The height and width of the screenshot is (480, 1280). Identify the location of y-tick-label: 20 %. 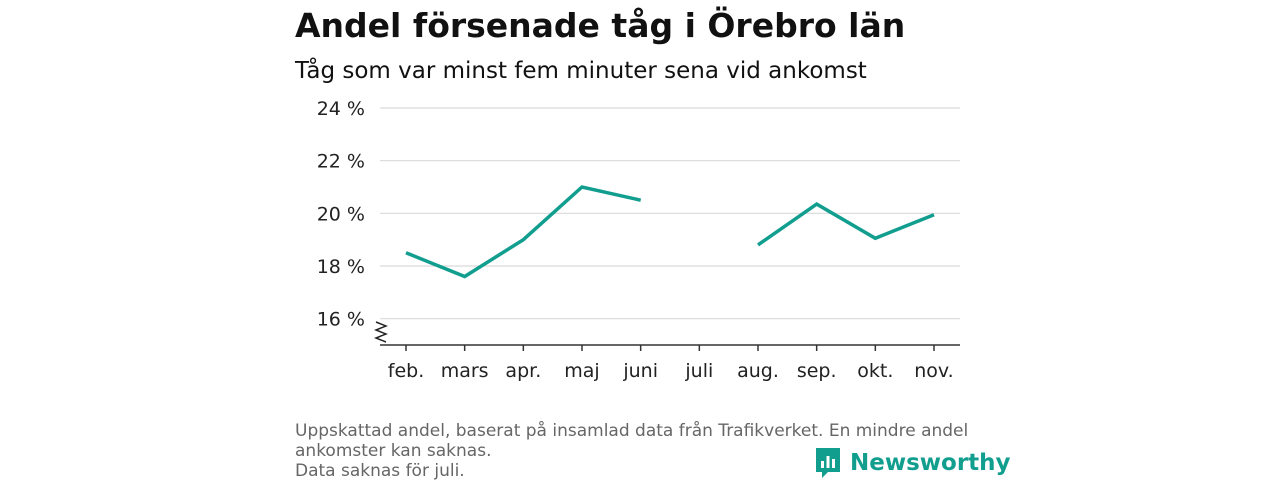
(341, 214).